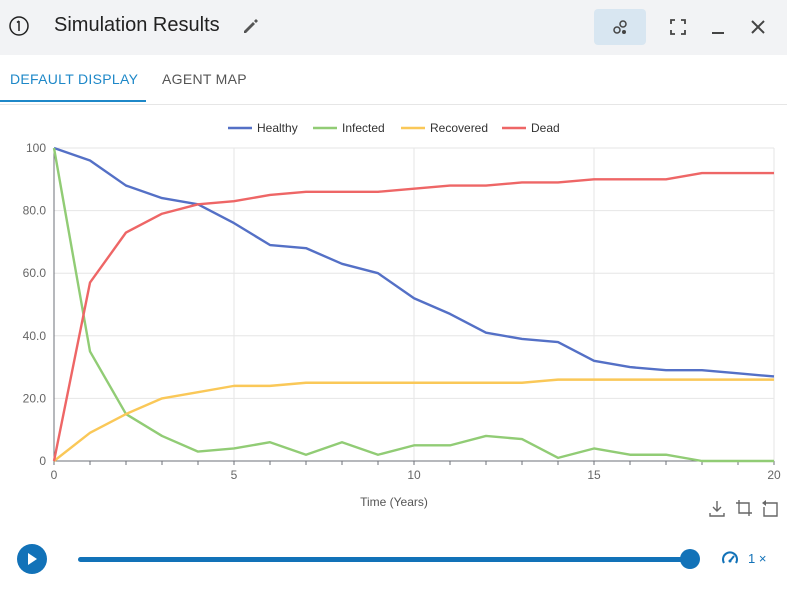  Describe the element at coordinates (730, 559) in the screenshot. I see `speedometer-icon` at that location.